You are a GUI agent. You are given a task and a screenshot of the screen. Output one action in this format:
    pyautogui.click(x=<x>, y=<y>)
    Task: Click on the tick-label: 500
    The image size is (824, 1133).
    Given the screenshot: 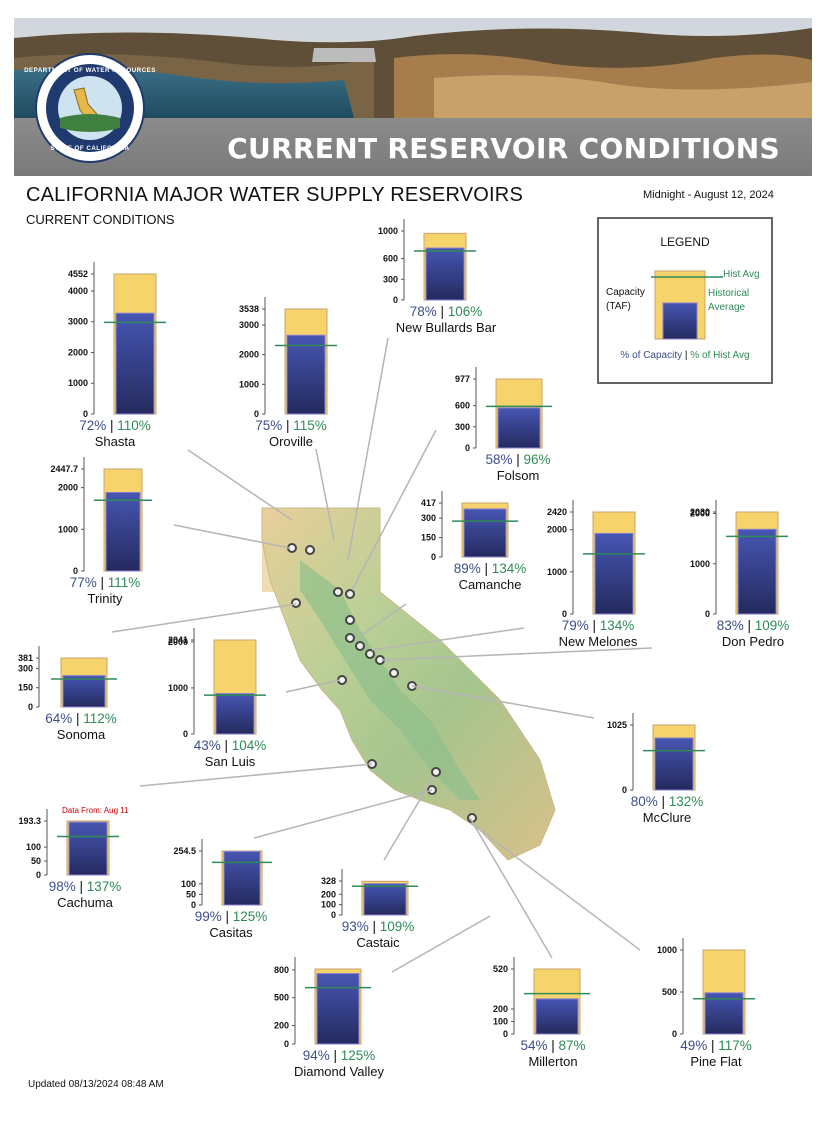 What is the action you would take?
    pyautogui.click(x=669, y=992)
    